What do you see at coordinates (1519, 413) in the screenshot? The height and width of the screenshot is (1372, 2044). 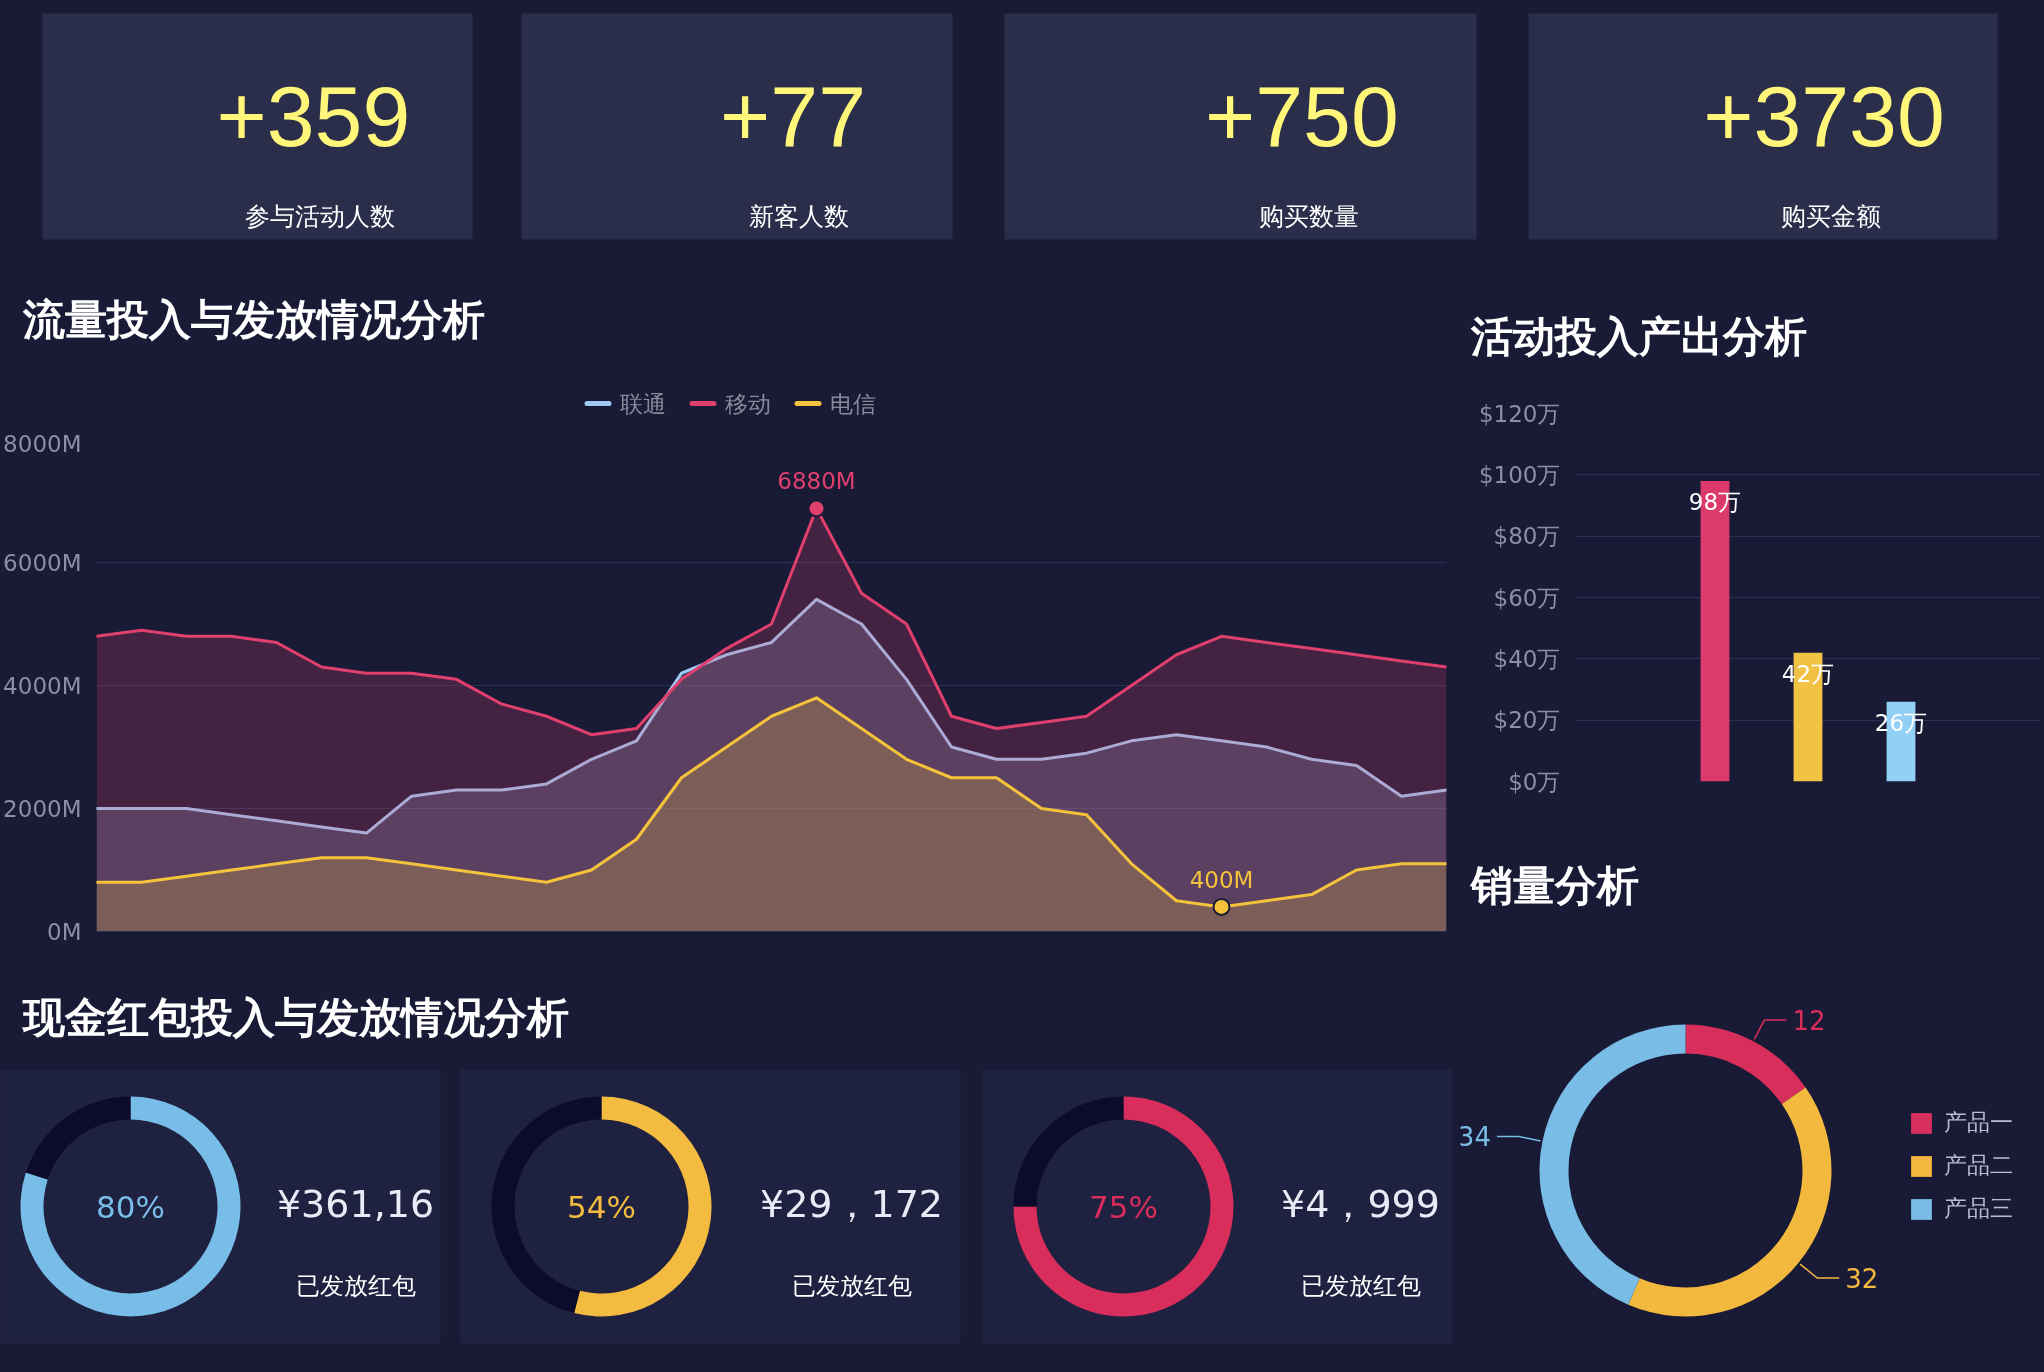 I see `y-tick-label: $120万` at bounding box center [1519, 413].